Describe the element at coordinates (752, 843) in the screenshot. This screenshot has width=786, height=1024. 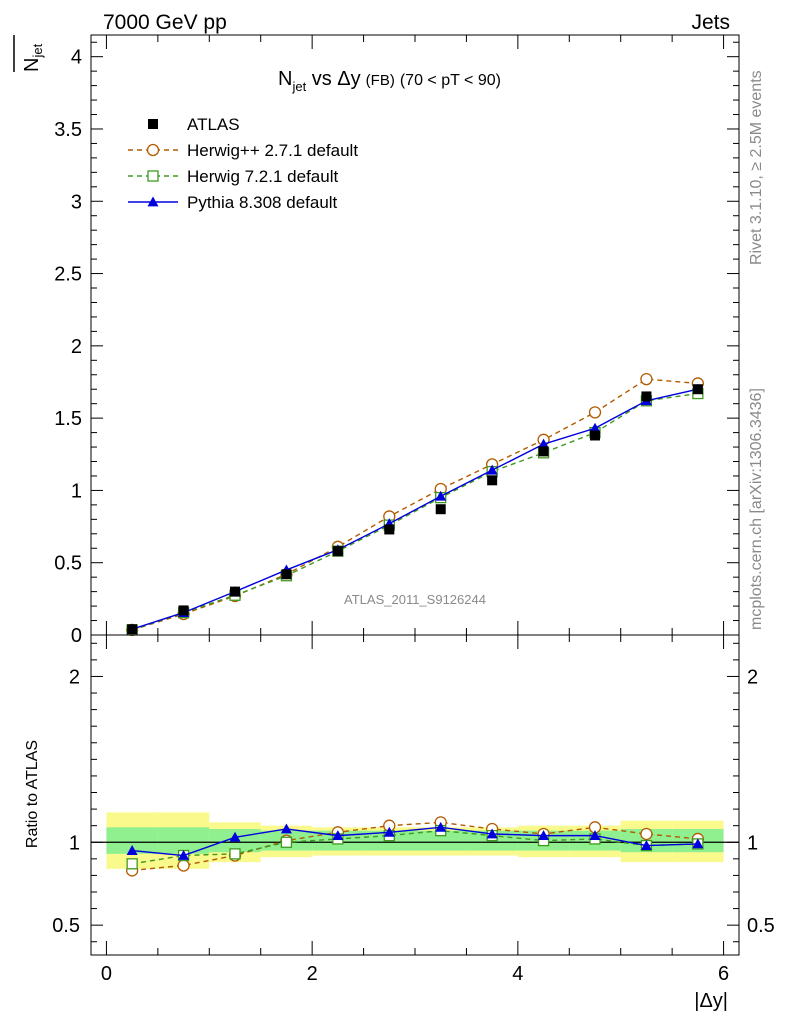
I see `ratio-y-tick-label-right: 1` at that location.